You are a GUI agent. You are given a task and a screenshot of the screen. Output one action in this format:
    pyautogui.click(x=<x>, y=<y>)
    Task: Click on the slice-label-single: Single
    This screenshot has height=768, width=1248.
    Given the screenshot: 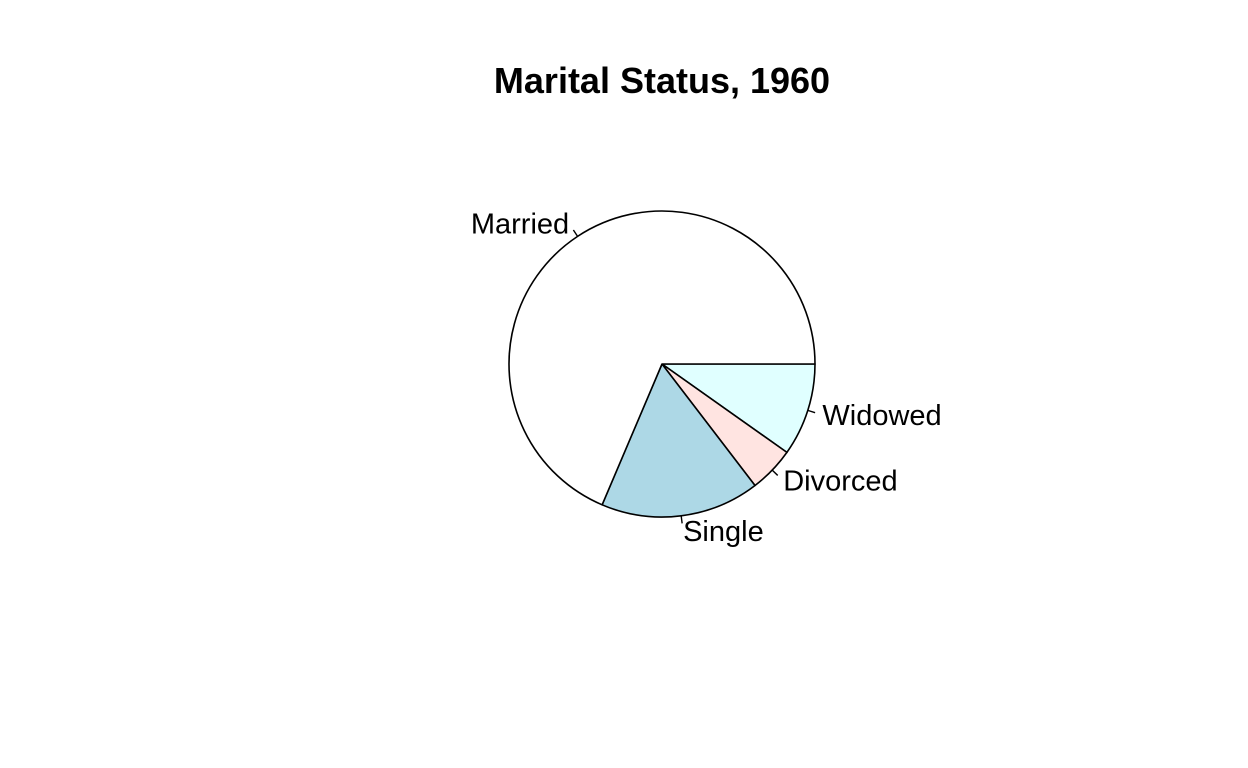 What is the action you would take?
    pyautogui.click(x=723, y=532)
    